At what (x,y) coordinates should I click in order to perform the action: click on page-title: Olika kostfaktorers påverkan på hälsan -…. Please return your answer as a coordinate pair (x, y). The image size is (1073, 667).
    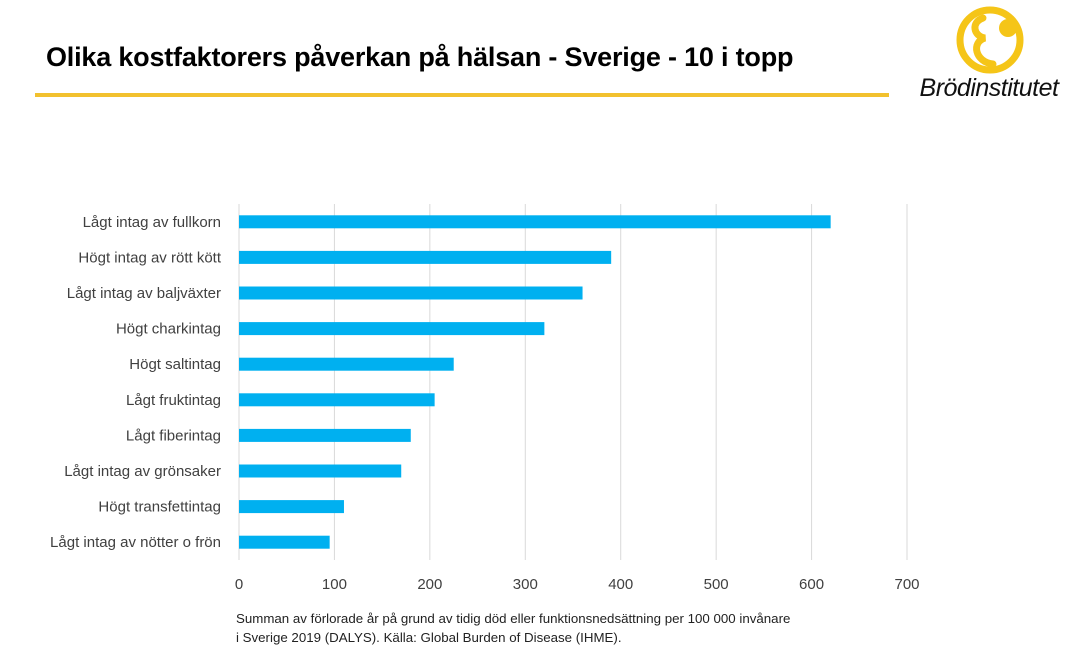
    Looking at the image, I should click on (420, 57).